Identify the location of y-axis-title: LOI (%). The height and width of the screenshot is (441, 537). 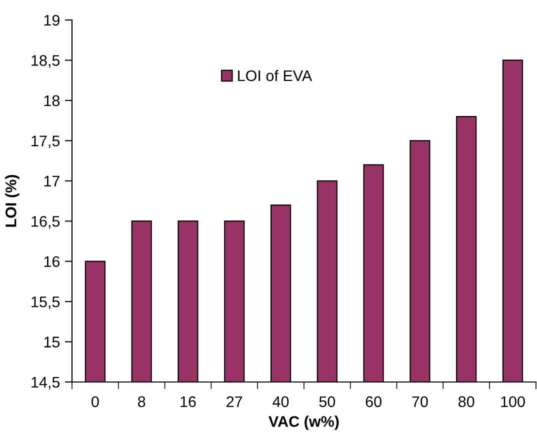
(12, 201).